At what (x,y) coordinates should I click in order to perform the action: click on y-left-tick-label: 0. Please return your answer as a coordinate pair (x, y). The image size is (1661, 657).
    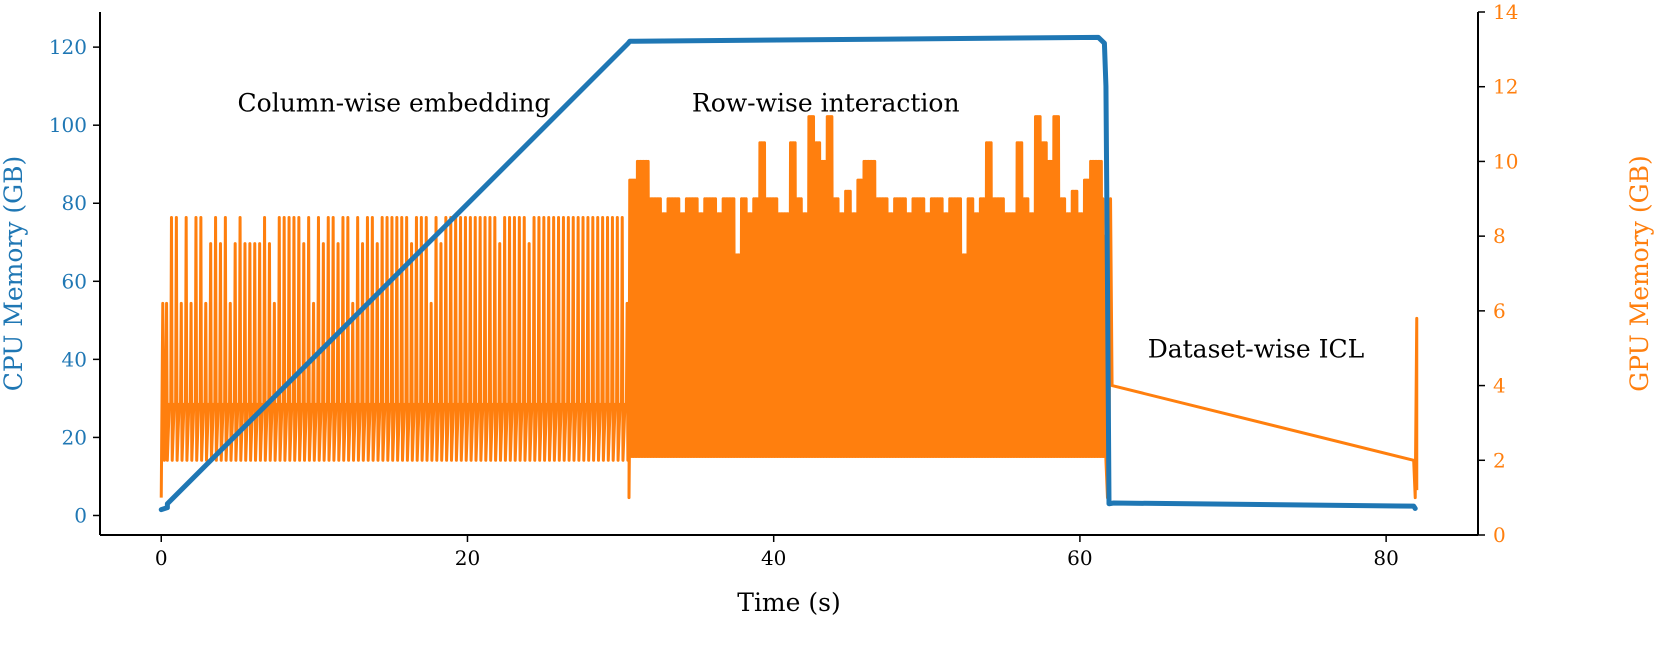
    Looking at the image, I should click on (80, 515).